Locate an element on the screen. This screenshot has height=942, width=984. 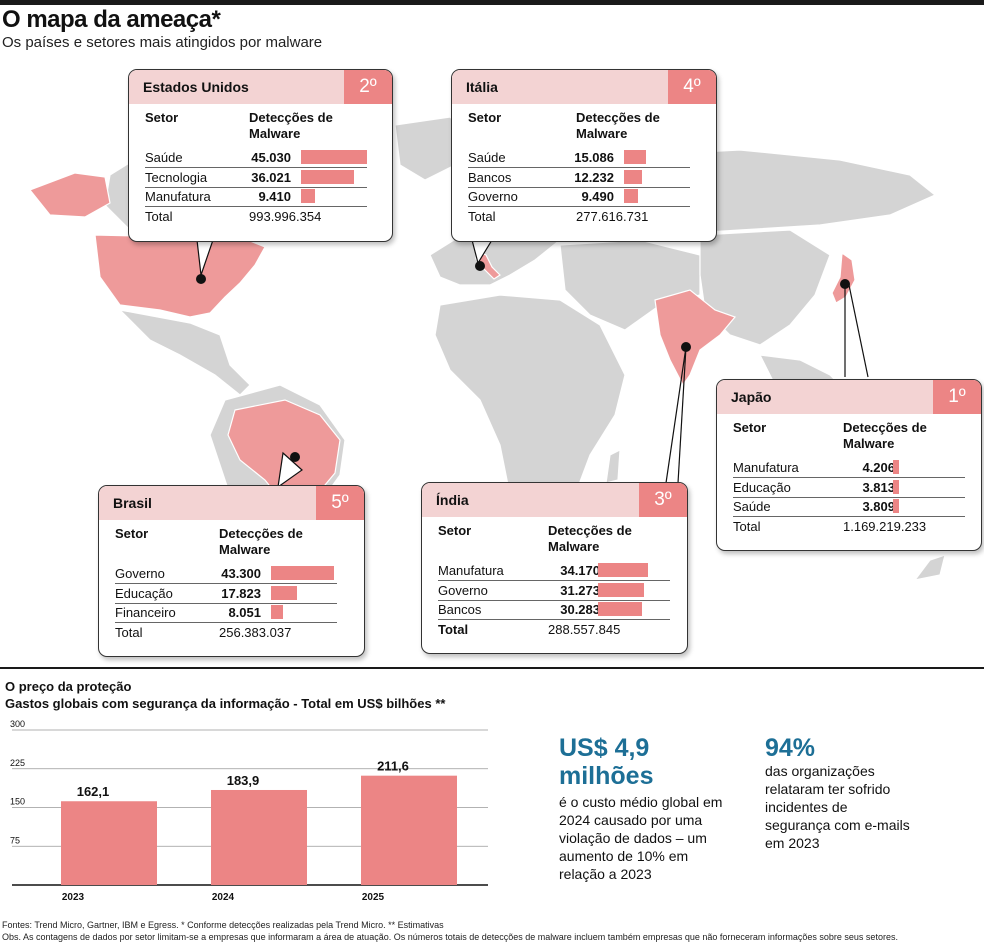
table-row: Saúde 45.030 is located at coordinates (256, 158).